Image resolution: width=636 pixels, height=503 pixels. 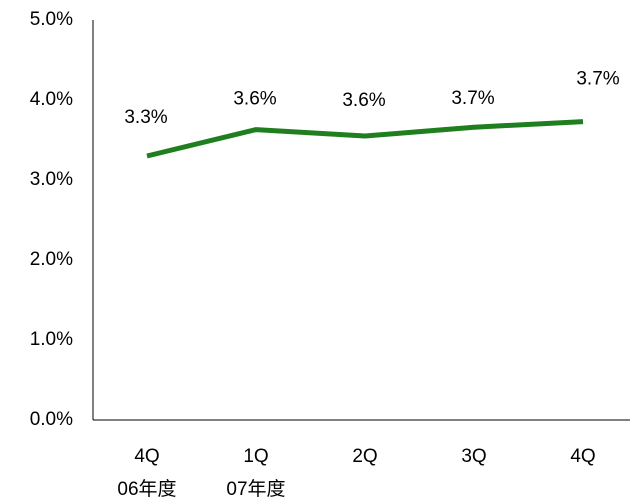 I want to click on y-tick-label: 3.0%, so click(x=51, y=179).